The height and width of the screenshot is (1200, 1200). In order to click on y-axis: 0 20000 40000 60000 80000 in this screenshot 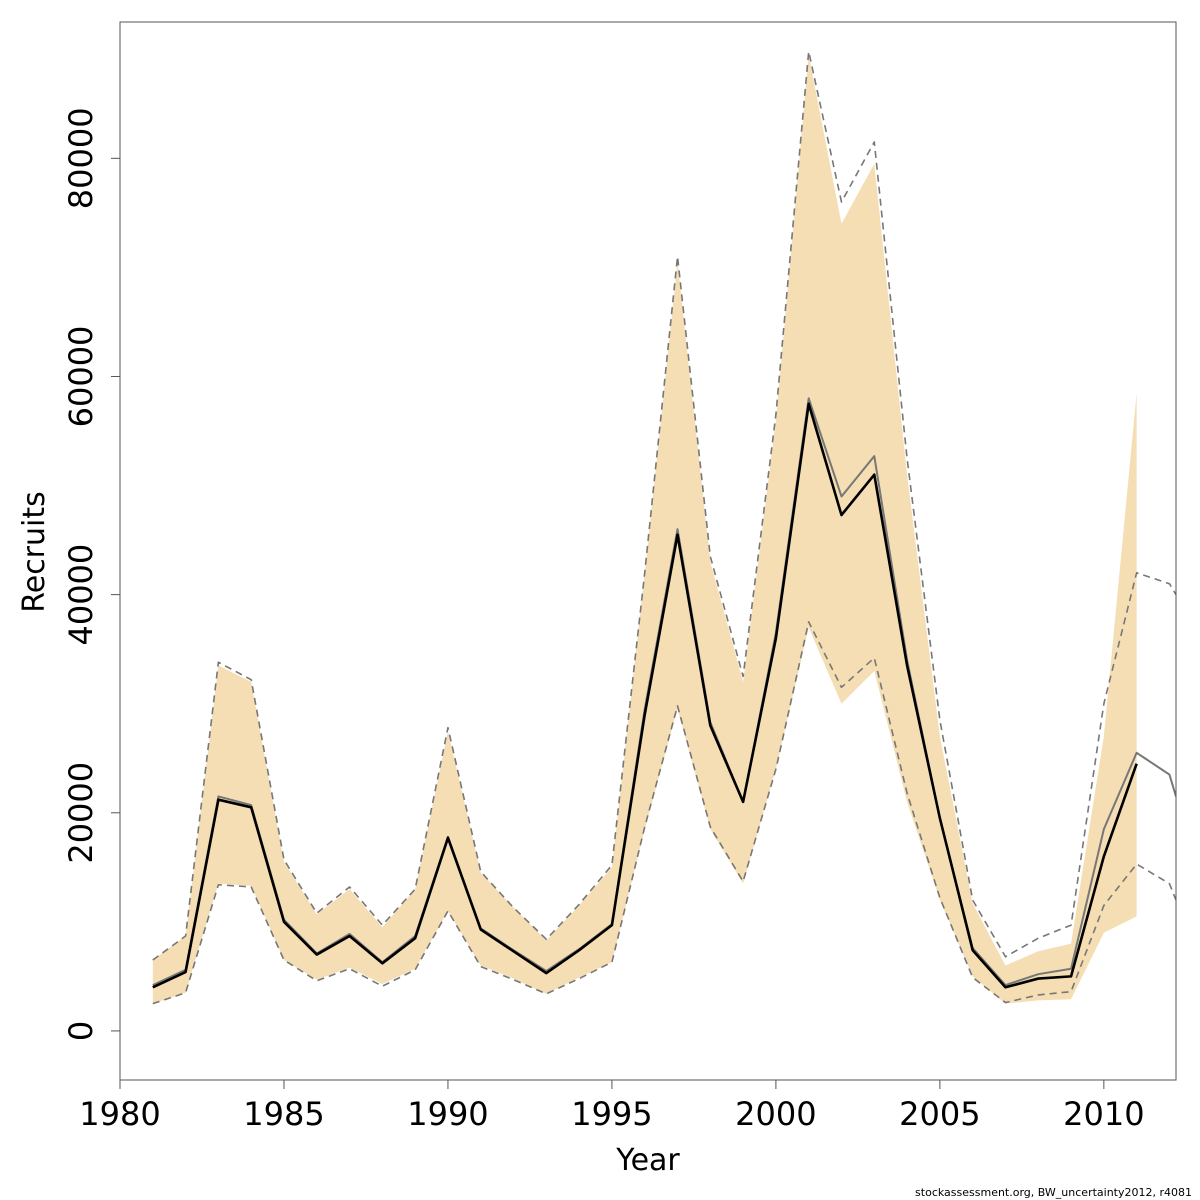, I will do `click(91, 574)`.